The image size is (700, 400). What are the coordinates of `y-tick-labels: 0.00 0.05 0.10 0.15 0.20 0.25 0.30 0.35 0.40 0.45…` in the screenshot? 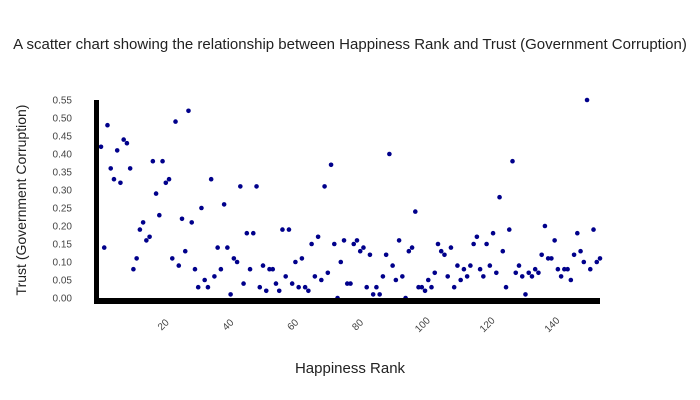 It's located at (63, 200).